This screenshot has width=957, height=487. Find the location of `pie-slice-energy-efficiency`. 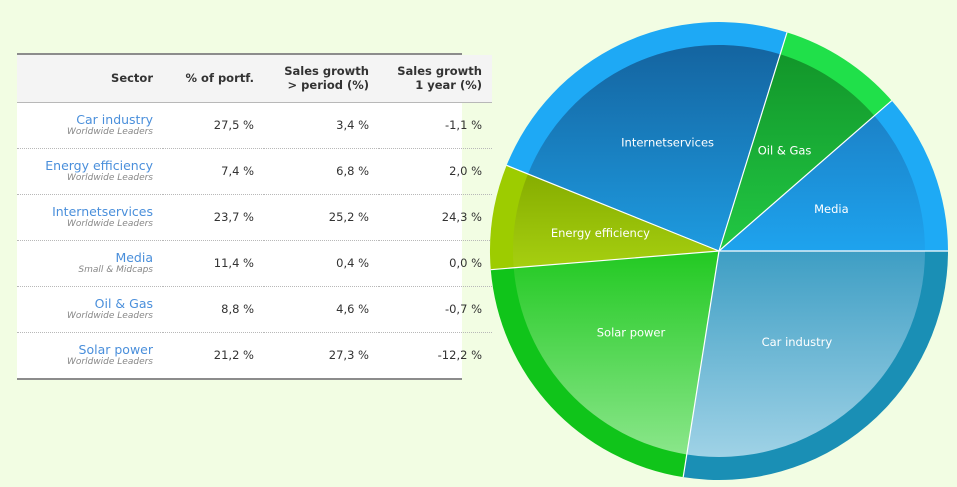

pie-slice-energy-efficiency is located at coordinates (616, 220).